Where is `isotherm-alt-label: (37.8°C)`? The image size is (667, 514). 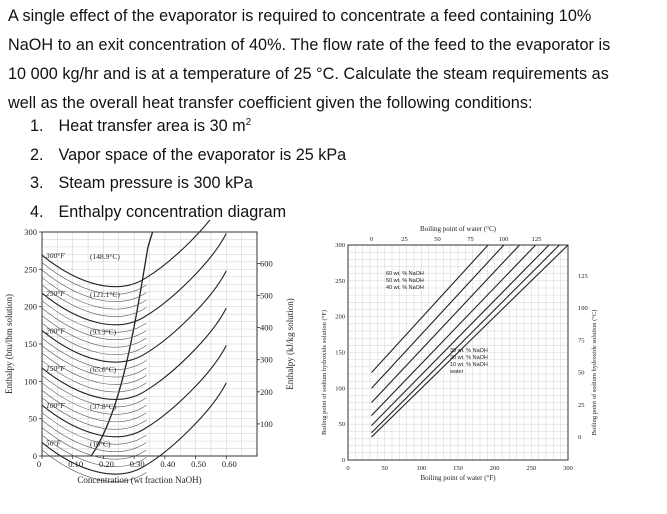
isotherm-alt-label: (37.8°C) is located at coordinates (103, 406).